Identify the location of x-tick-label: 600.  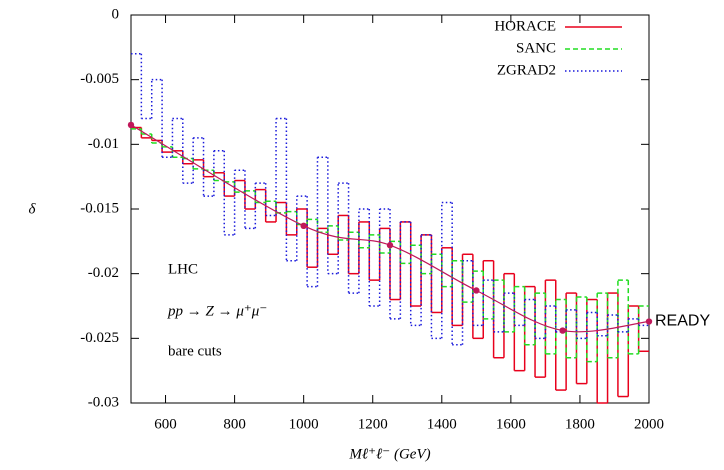
(165, 424).